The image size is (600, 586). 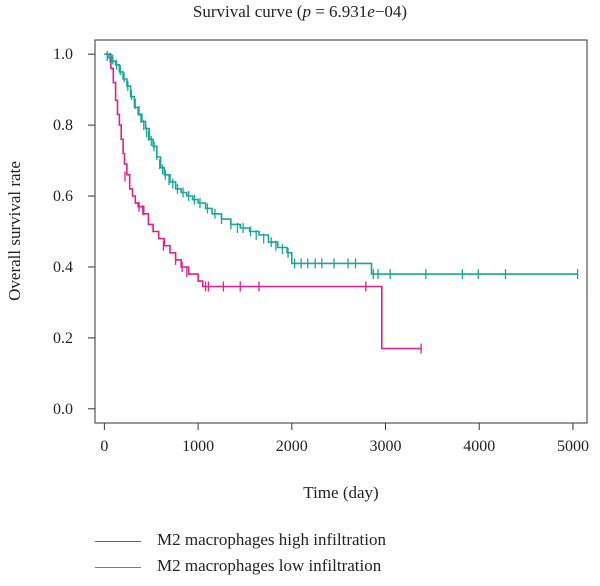 What do you see at coordinates (14, 231) in the screenshot?
I see `y-axis-label: Overall survival rate` at bounding box center [14, 231].